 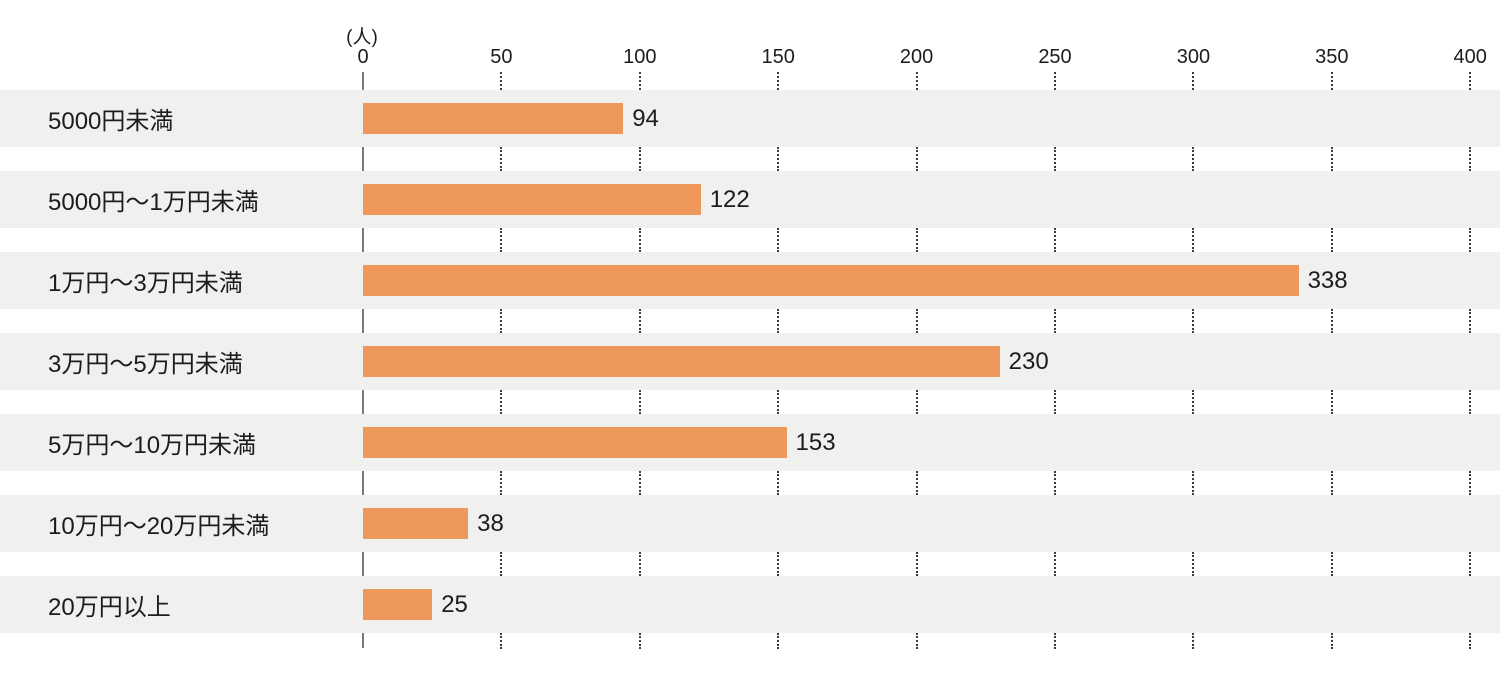 What do you see at coordinates (153, 202) in the screenshot?
I see `category-label: 5000円〜1万円未満` at bounding box center [153, 202].